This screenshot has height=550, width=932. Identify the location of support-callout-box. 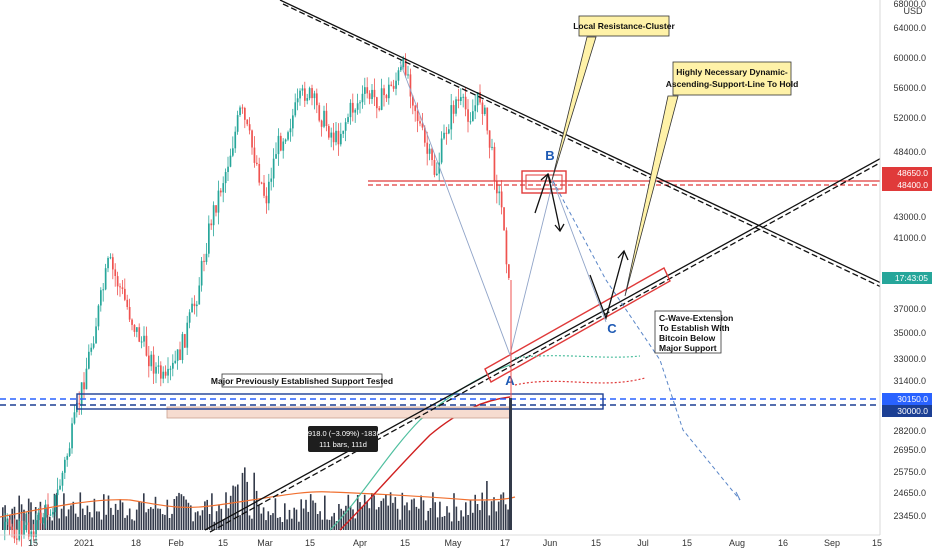
(732, 78).